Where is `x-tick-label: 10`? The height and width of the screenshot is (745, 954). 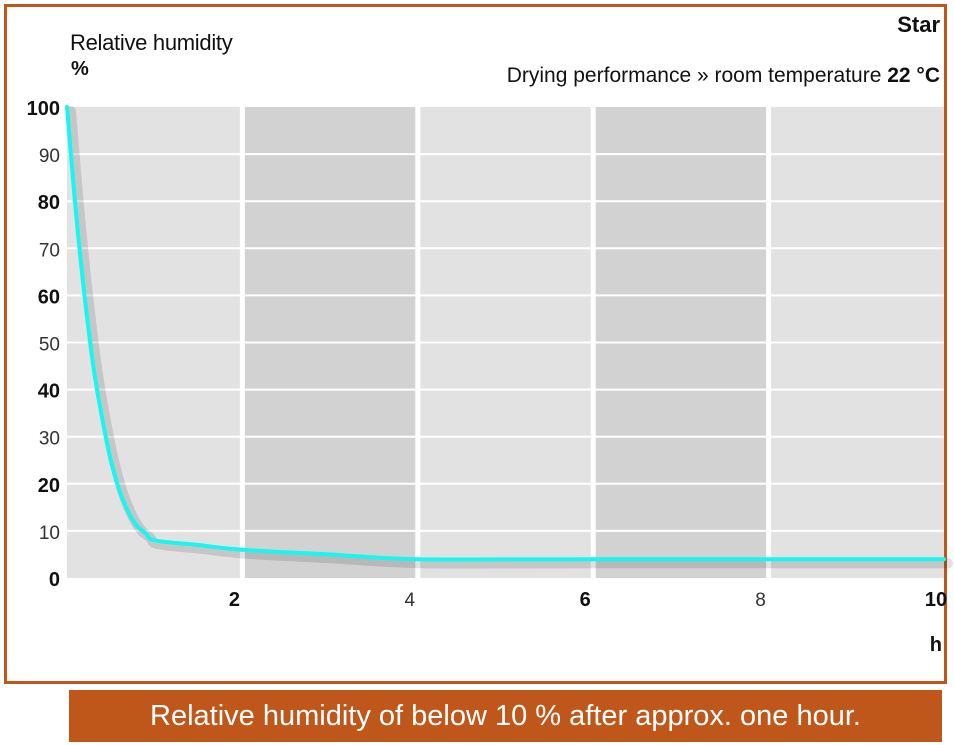 x-tick-label: 10 is located at coordinates (936, 600).